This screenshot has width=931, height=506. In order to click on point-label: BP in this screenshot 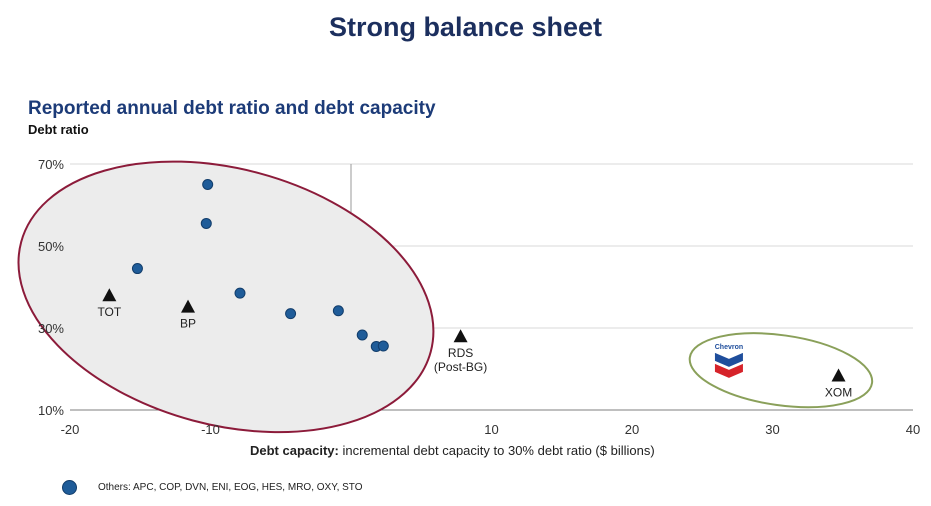, I will do `click(188, 324)`.